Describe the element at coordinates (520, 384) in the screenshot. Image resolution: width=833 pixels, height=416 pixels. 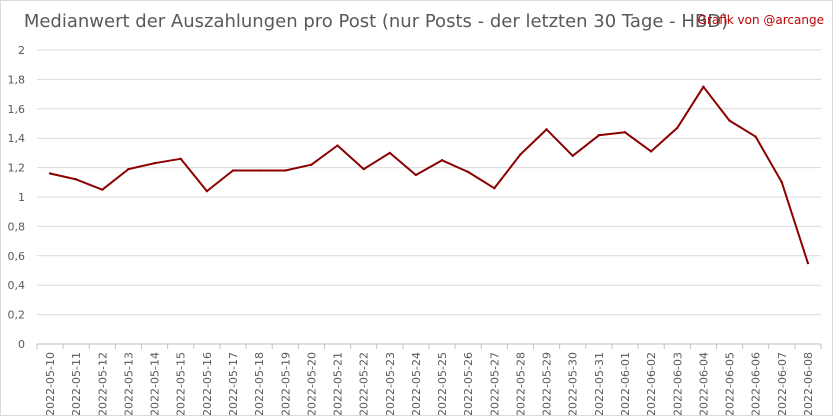
I see `x-tick-label: 2022-05-28` at that location.